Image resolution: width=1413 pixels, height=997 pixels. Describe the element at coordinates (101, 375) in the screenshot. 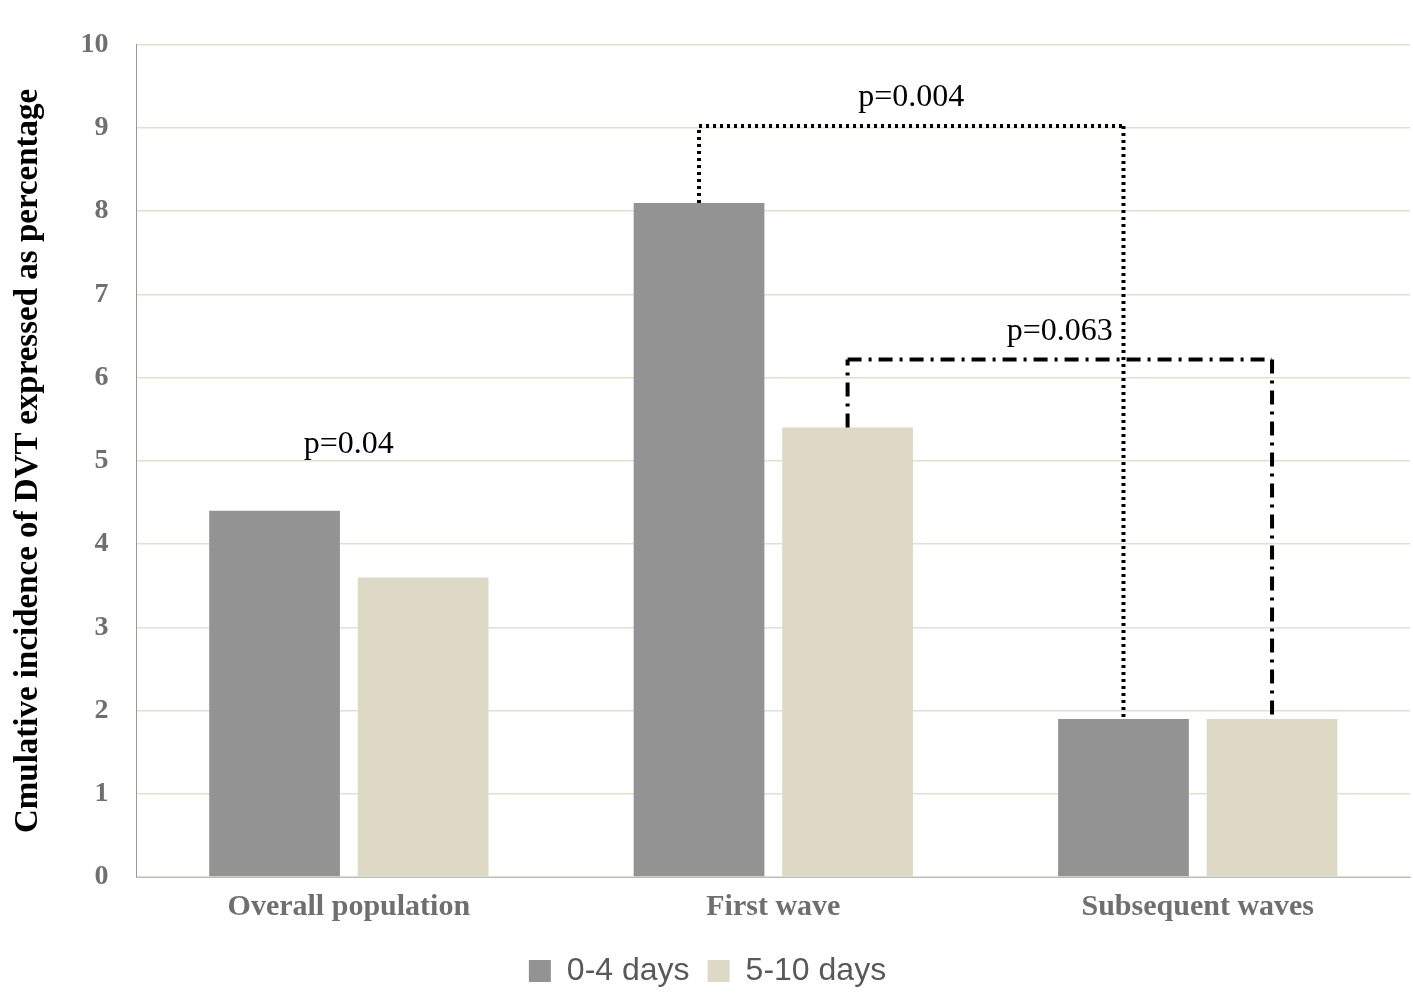

I see `y-tick-label: 6` at that location.